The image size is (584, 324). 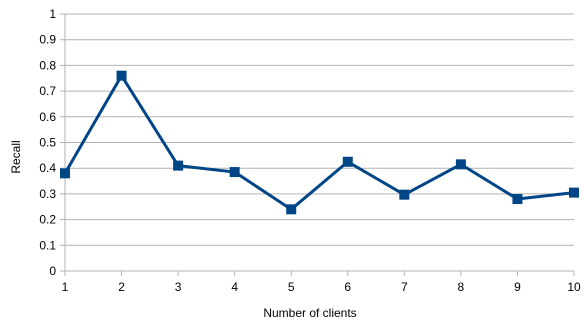 I want to click on y-axis-title: Recall, so click(x=16, y=156).